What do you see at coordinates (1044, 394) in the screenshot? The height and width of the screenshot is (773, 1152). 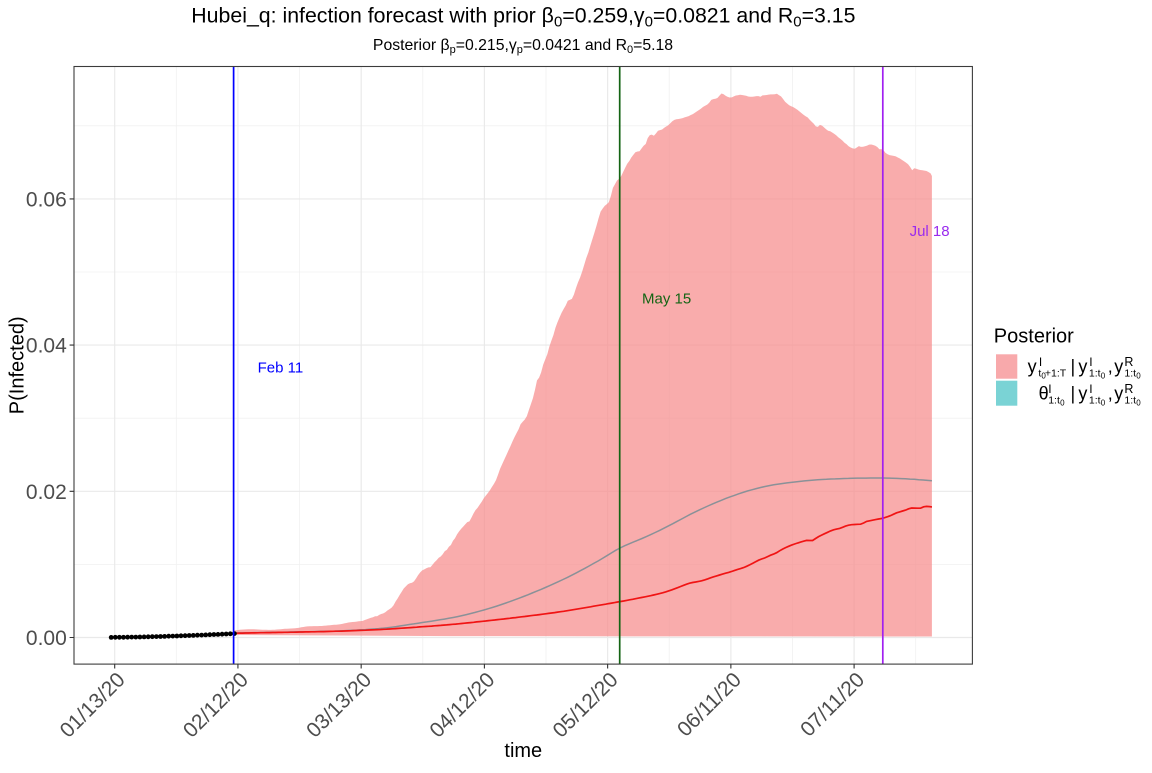 I see `svg-text: θ` at bounding box center [1044, 394].